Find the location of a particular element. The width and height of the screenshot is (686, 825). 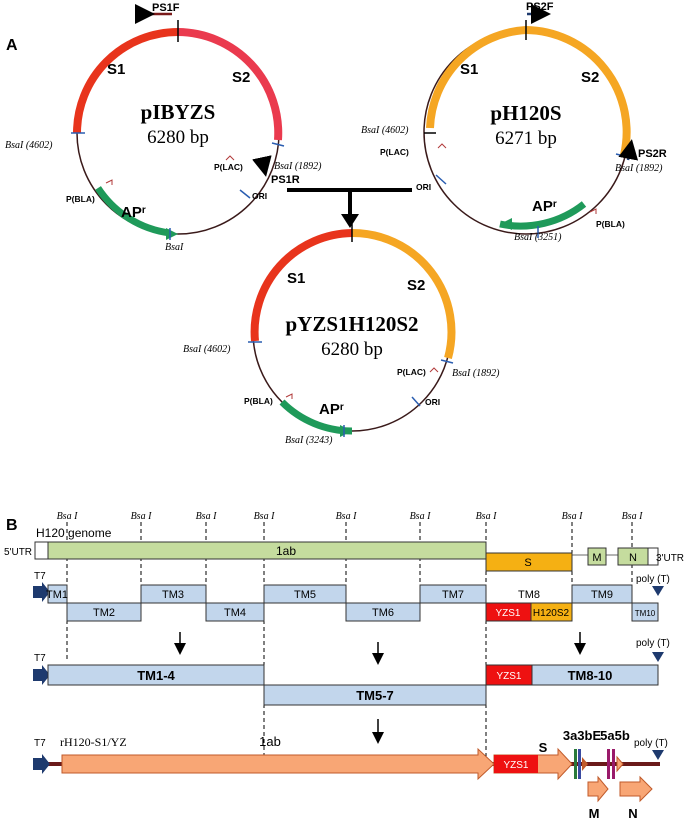

primer-f-label: PS1F is located at coordinates (166, 8).